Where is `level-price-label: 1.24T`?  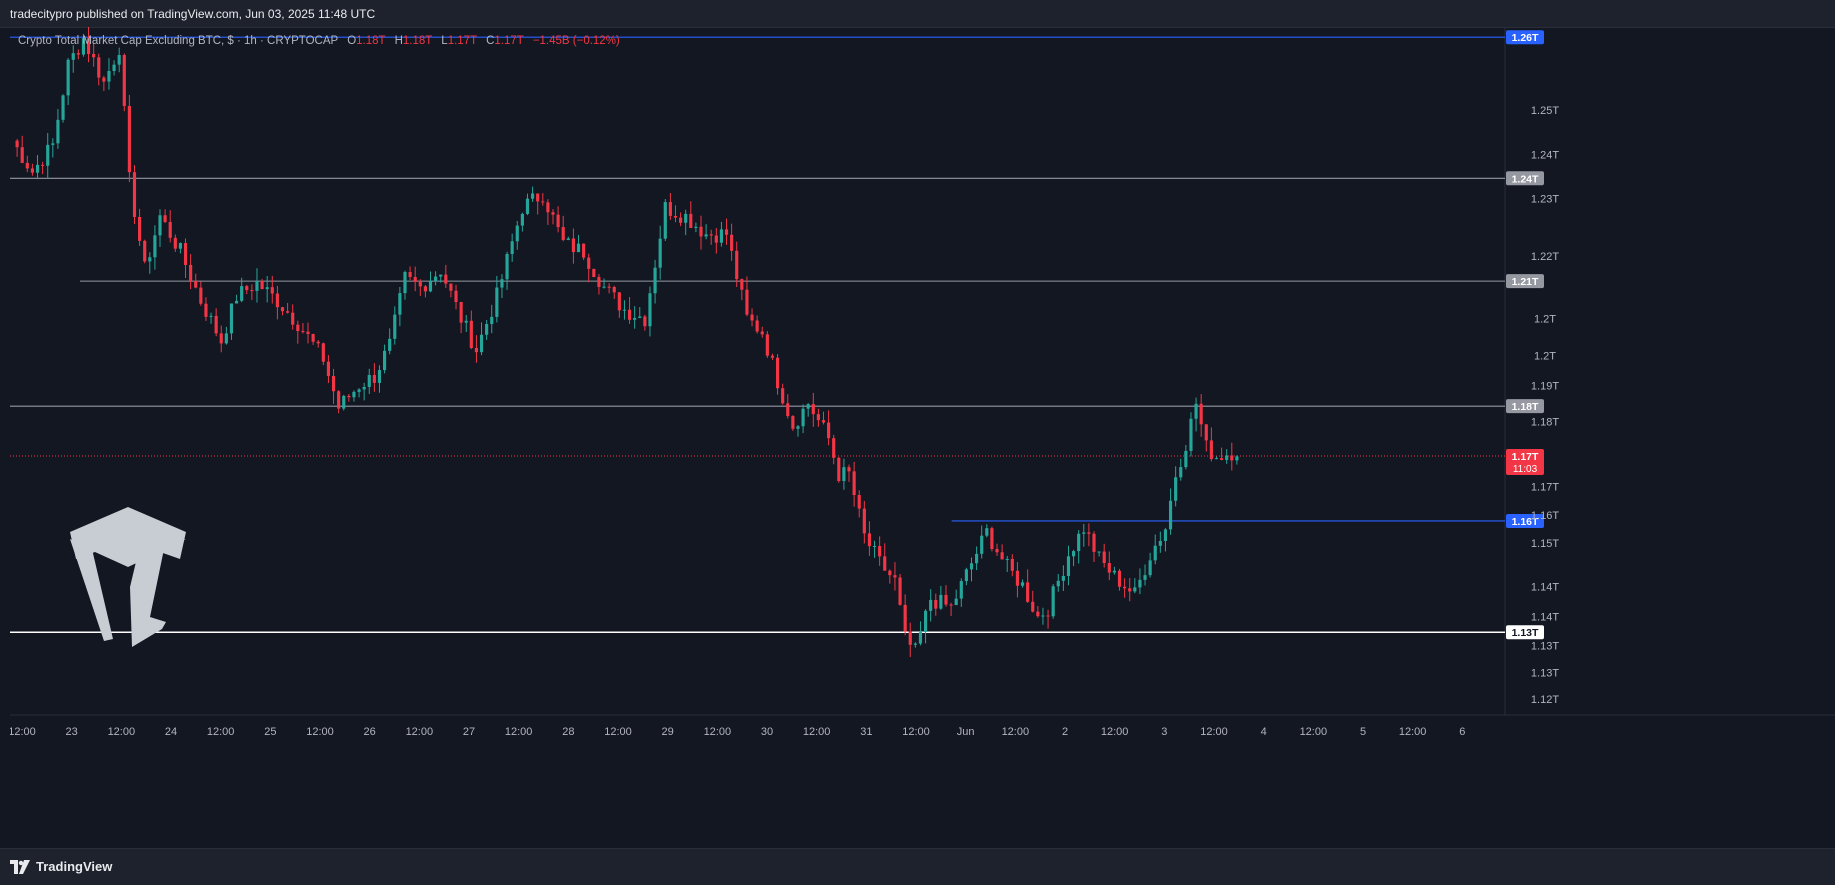
level-price-label: 1.24T is located at coordinates (1525, 179).